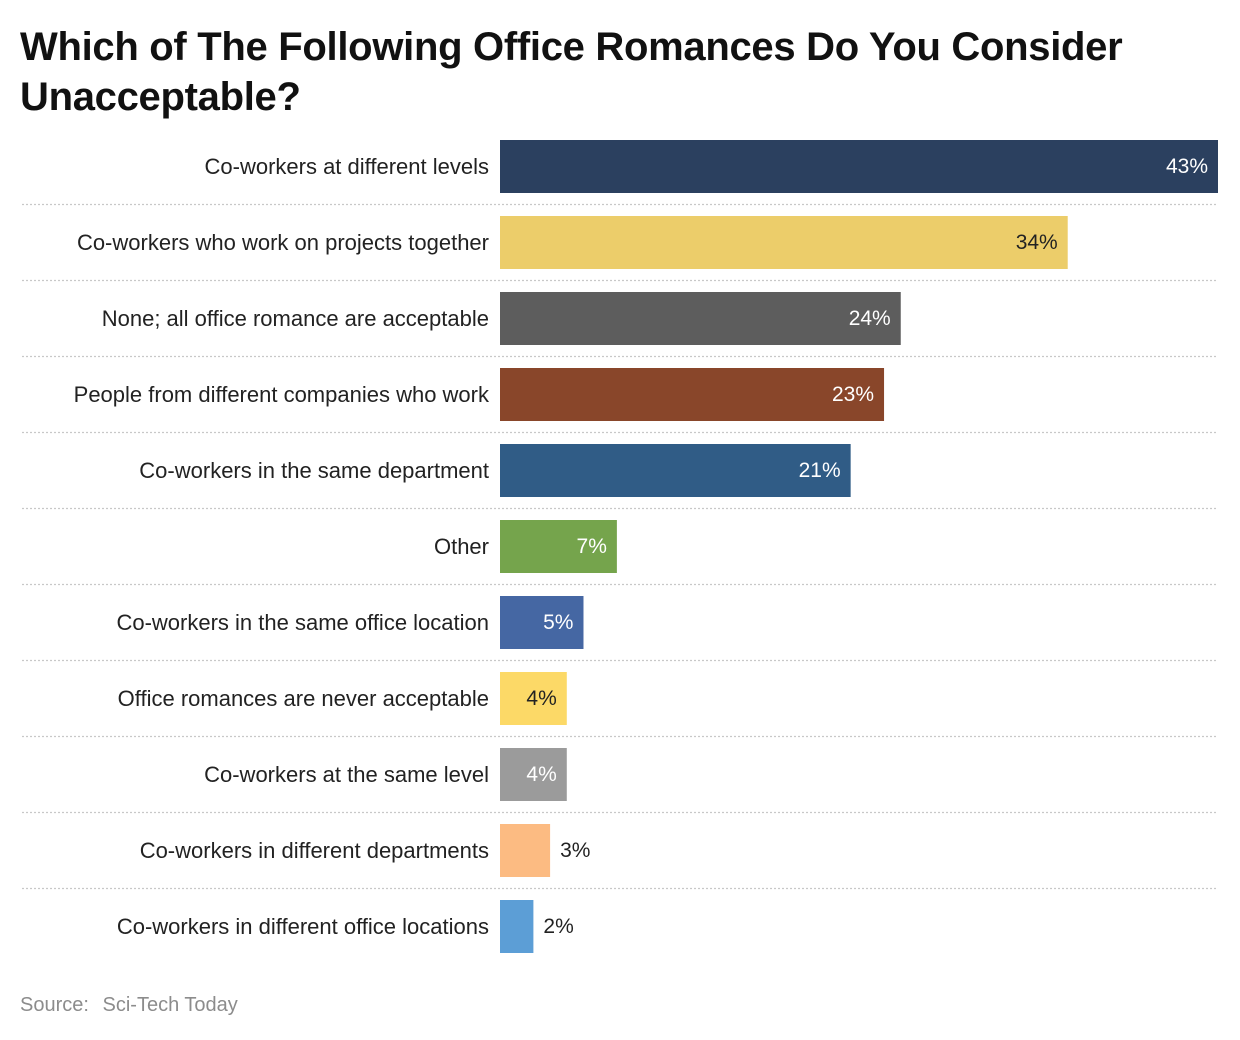 The image size is (1240, 1040). Describe the element at coordinates (558, 926) in the screenshot. I see `bar-value-label: 2%` at that location.